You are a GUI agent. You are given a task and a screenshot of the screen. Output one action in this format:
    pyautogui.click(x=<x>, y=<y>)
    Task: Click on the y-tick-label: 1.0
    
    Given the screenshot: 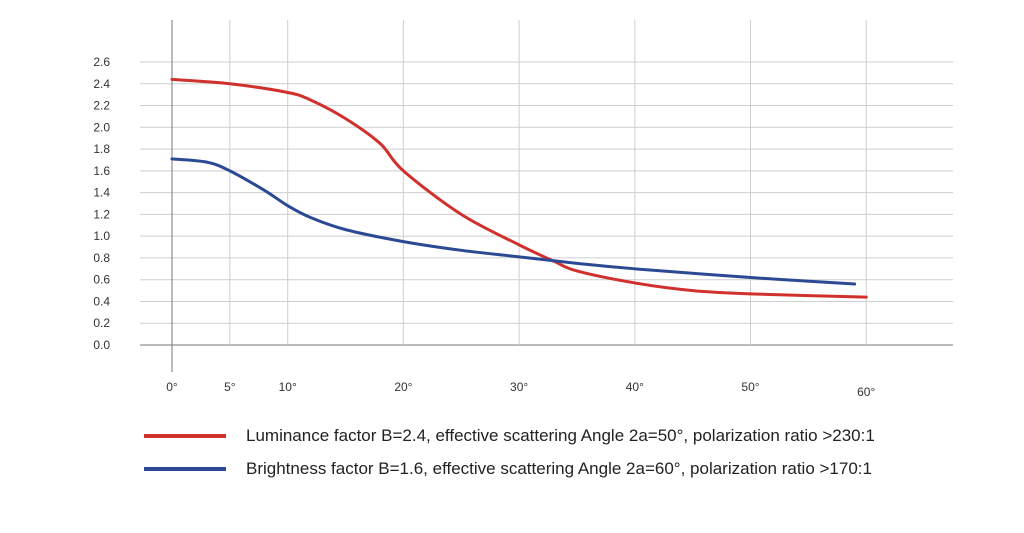 What is the action you would take?
    pyautogui.click(x=101, y=236)
    